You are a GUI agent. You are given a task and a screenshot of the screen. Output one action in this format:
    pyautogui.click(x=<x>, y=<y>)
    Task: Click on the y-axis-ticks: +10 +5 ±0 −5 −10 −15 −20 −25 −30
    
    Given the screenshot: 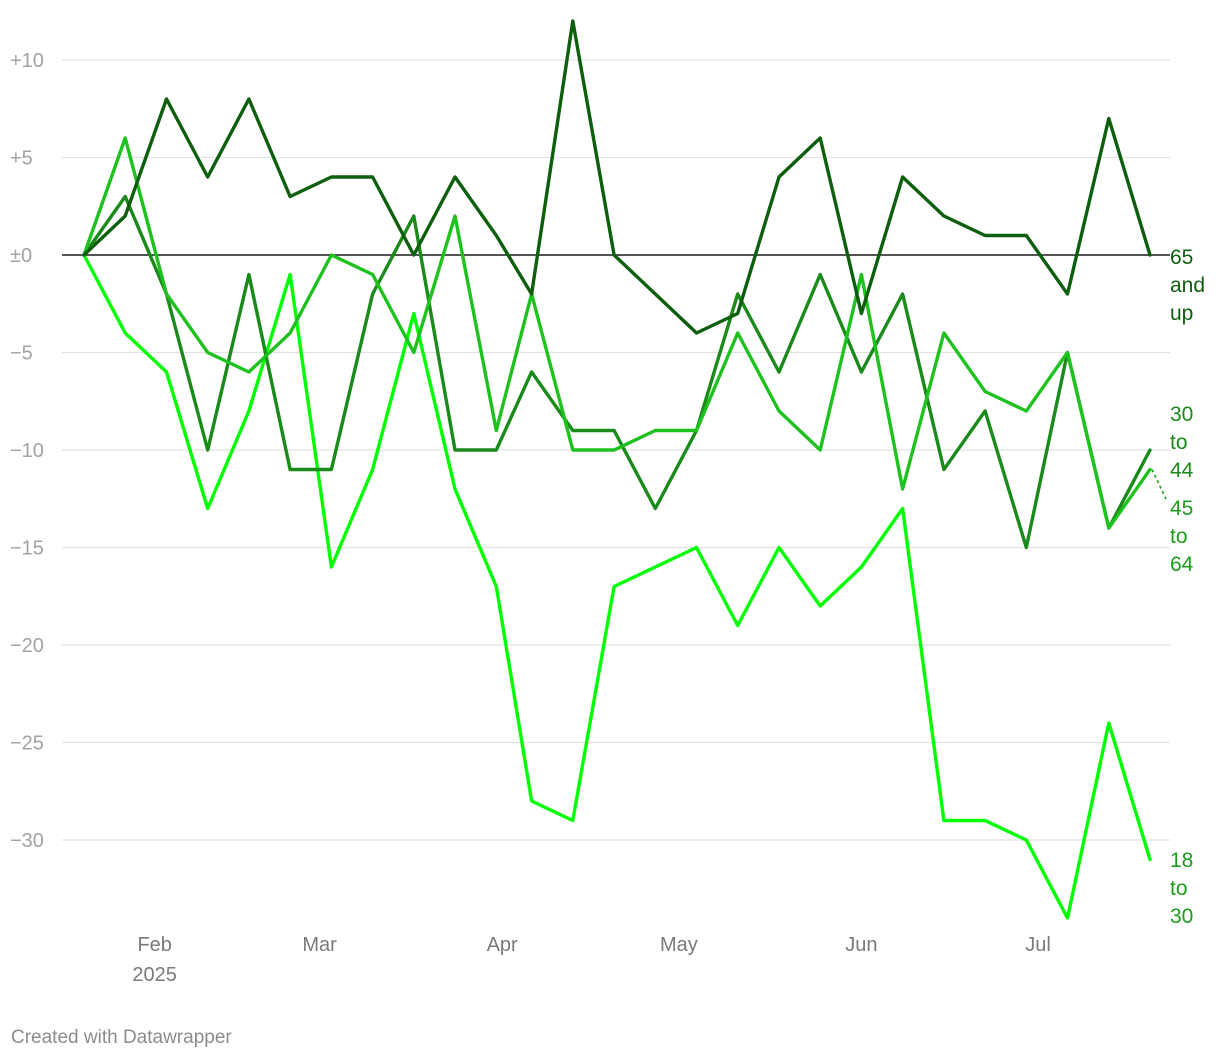 What is the action you would take?
    pyautogui.click(x=27, y=451)
    